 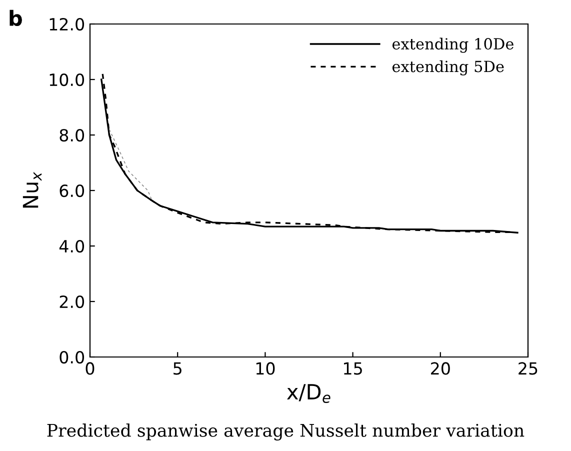 What do you see at coordinates (353, 368) in the screenshot?
I see `x-tick-label: 15` at bounding box center [353, 368].